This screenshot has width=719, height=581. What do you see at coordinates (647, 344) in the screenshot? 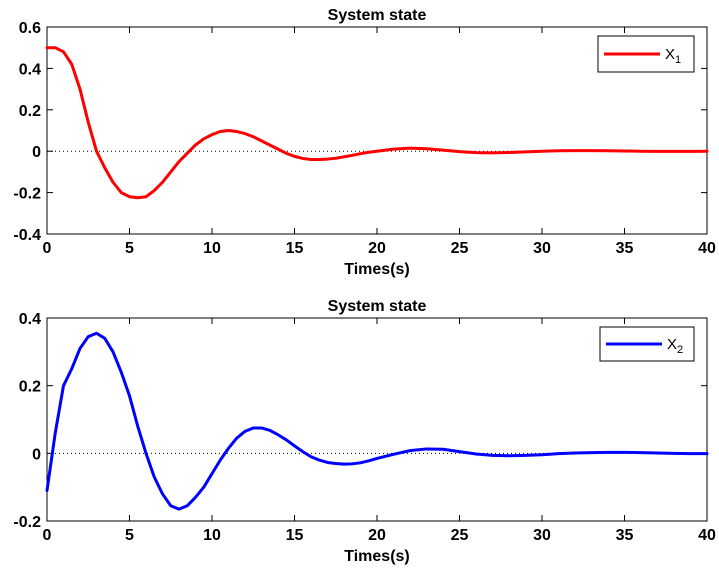
I see `legend: X2` at bounding box center [647, 344].